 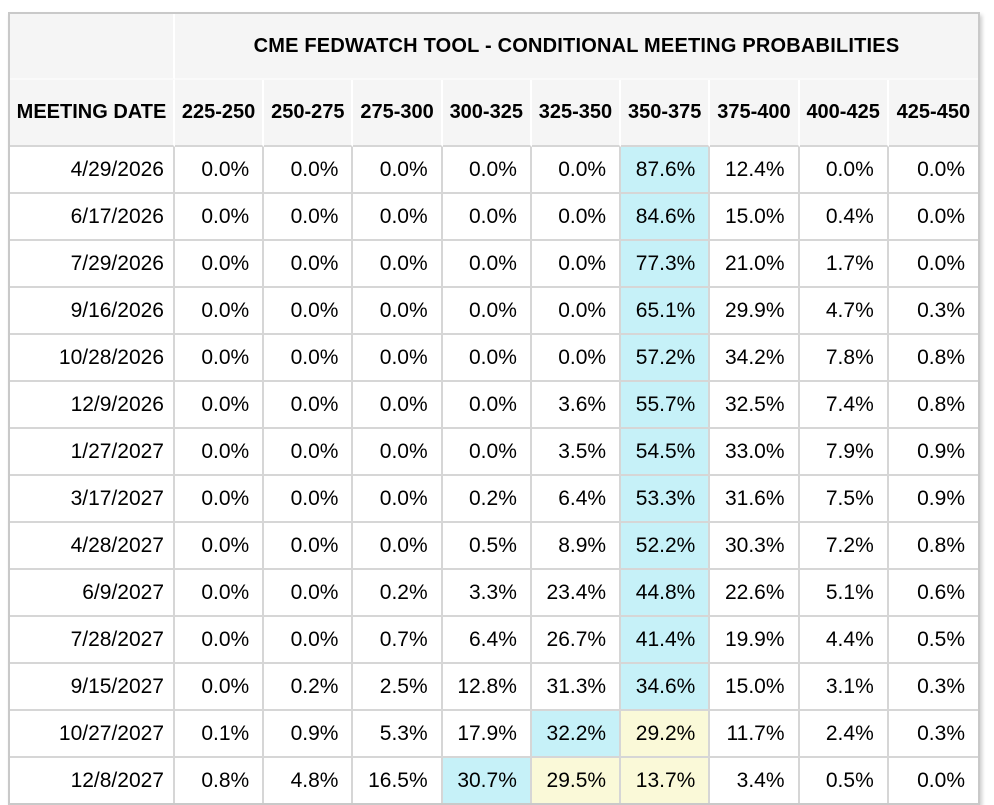 What do you see at coordinates (844, 593) in the screenshot?
I see `probability-cell: 5.1%` at bounding box center [844, 593].